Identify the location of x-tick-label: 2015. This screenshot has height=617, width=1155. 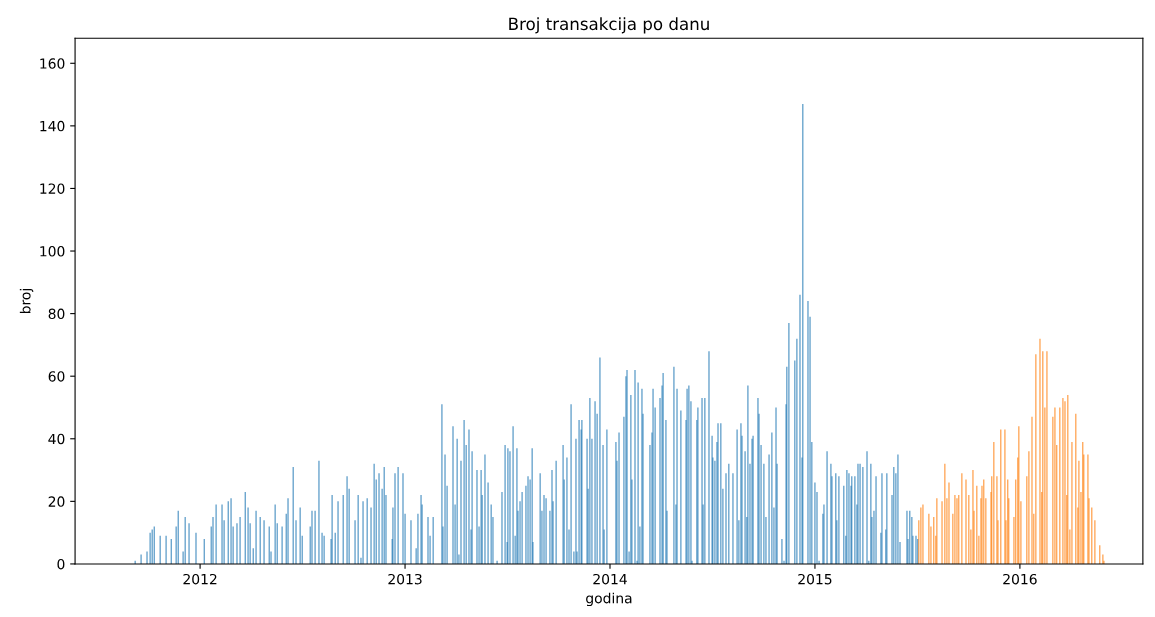
(815, 579).